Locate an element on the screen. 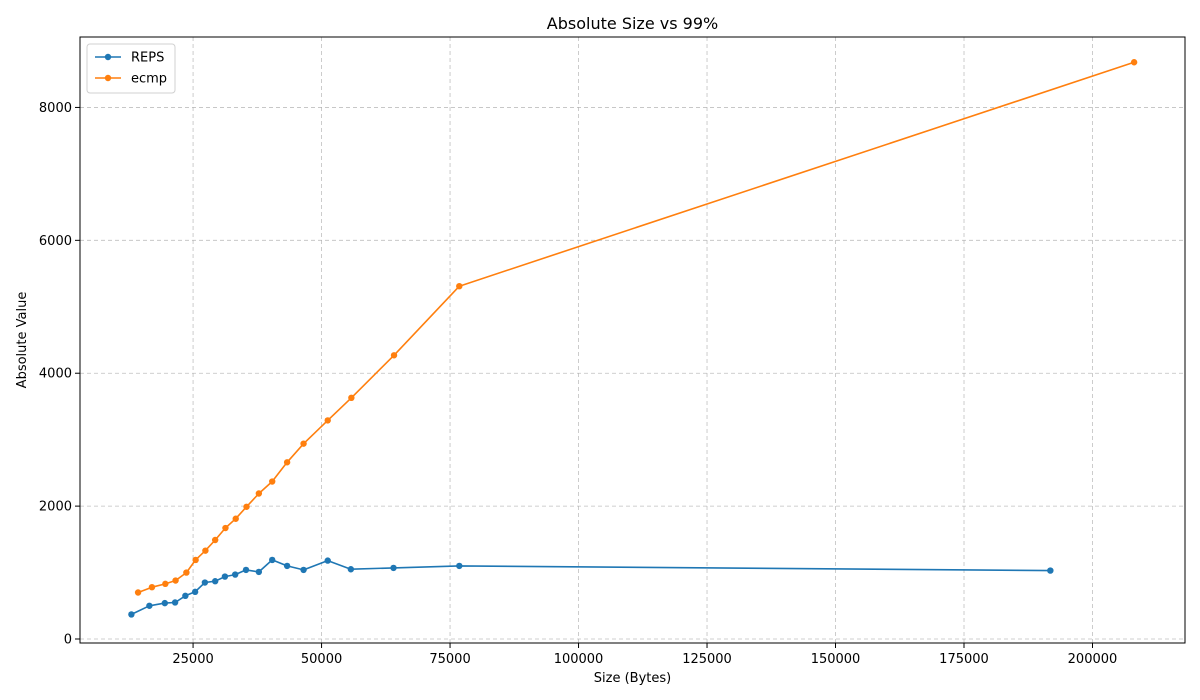 The width and height of the screenshot is (1200, 700). x-tick-label: 75000 is located at coordinates (449, 659).